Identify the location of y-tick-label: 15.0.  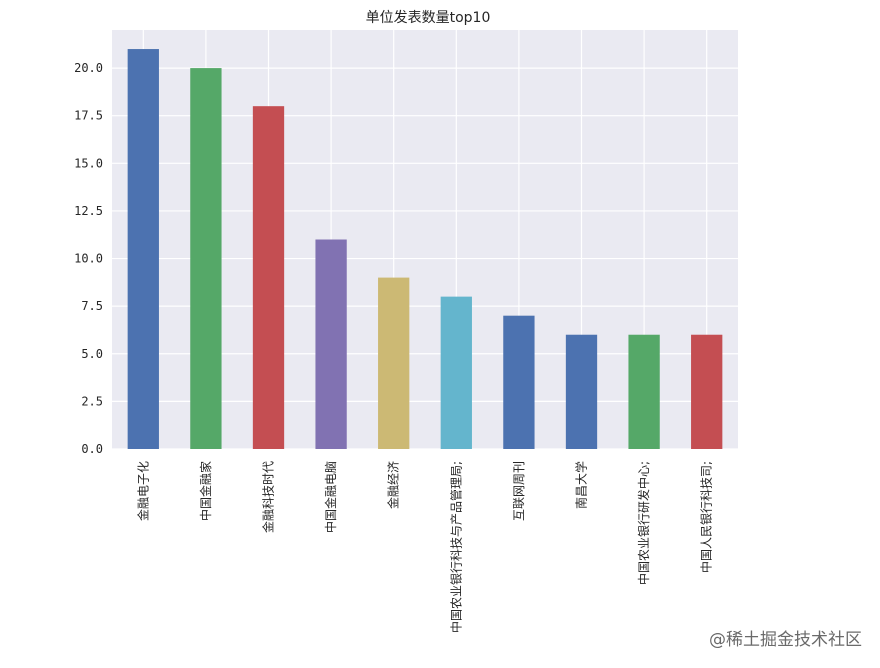
(88, 163).